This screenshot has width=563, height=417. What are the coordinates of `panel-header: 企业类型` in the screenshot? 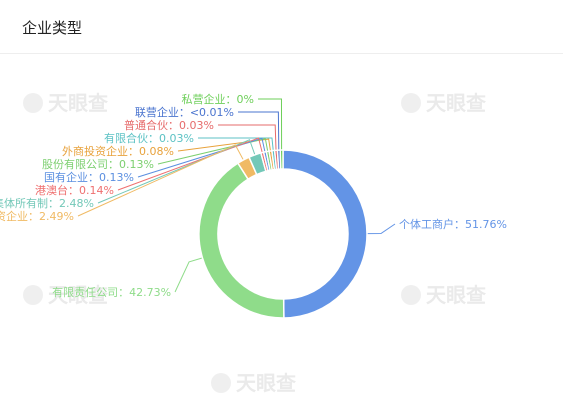 It's located at (281, 27).